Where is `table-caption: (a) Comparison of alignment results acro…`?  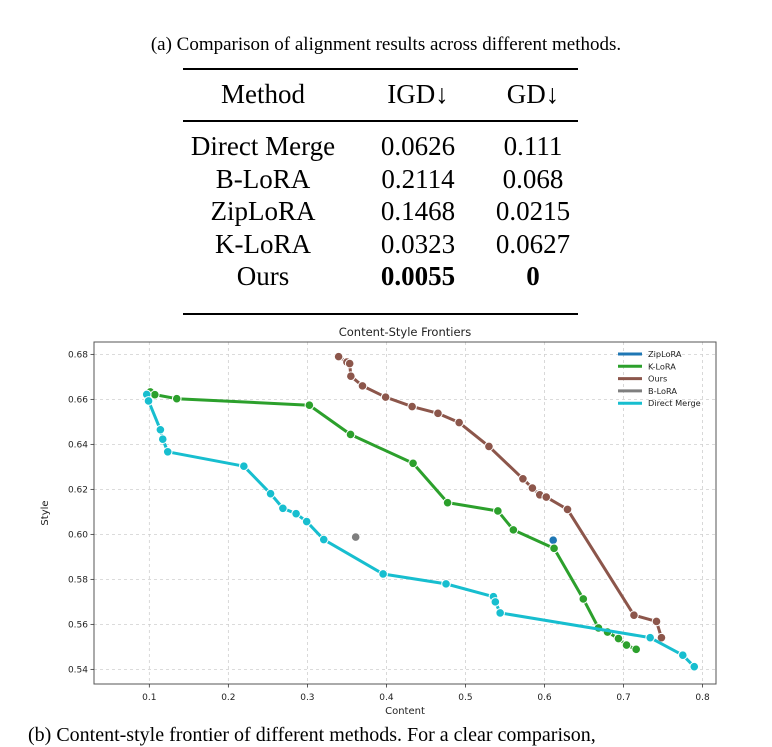
table-caption: (a) Comparison of alignment results acro… is located at coordinates (386, 44).